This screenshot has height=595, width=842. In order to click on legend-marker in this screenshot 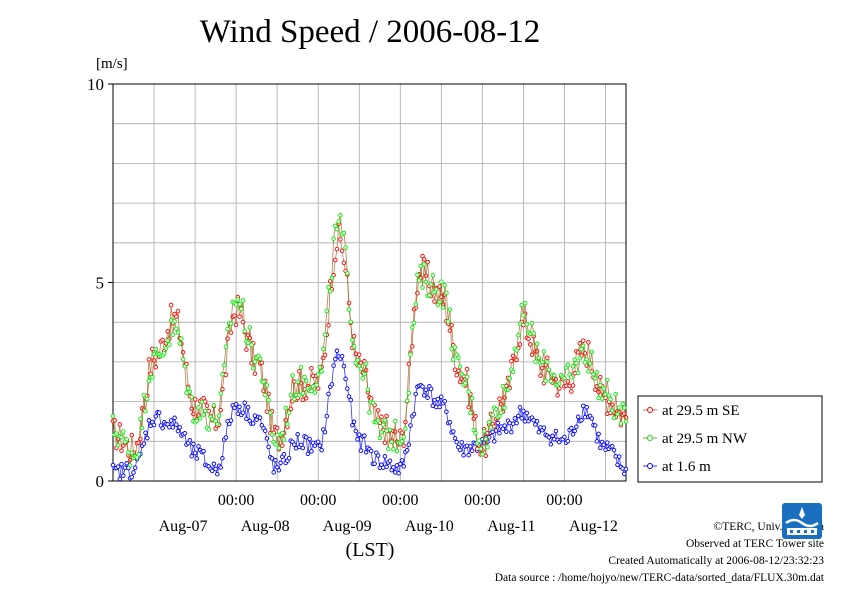, I will do `click(650, 438)`.